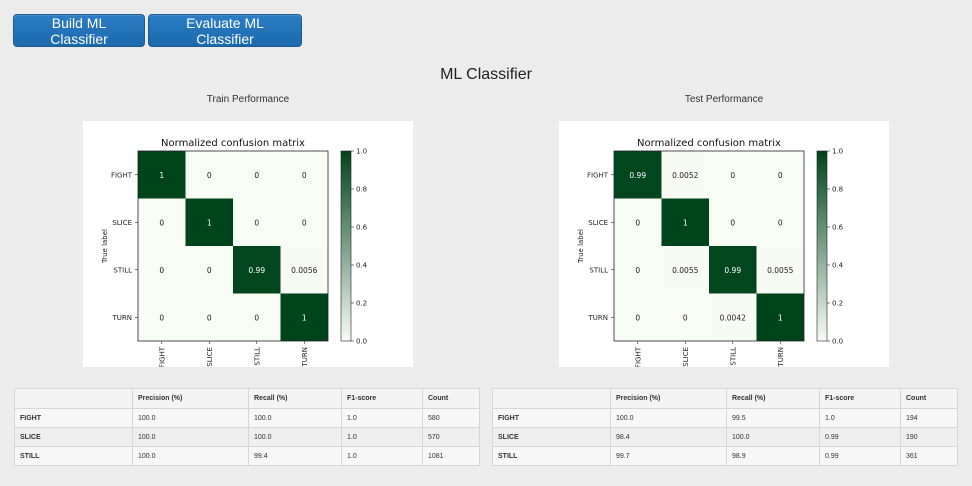 The image size is (972, 486). I want to click on matrix-cell-label: 0.0042, so click(733, 317).